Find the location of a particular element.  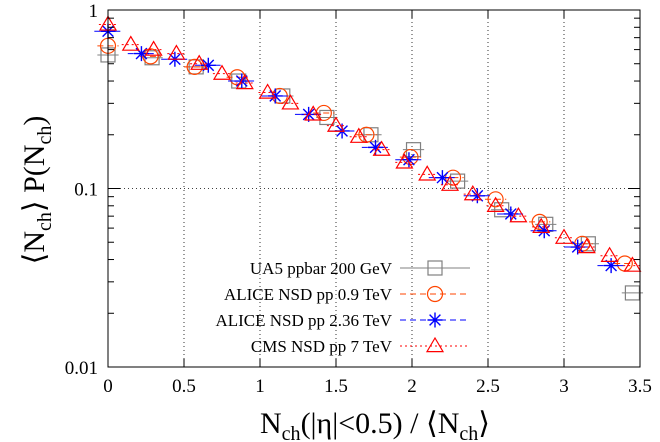

legend-entry: ALICE NSD pp 2.36 TeV is located at coordinates (342, 320).